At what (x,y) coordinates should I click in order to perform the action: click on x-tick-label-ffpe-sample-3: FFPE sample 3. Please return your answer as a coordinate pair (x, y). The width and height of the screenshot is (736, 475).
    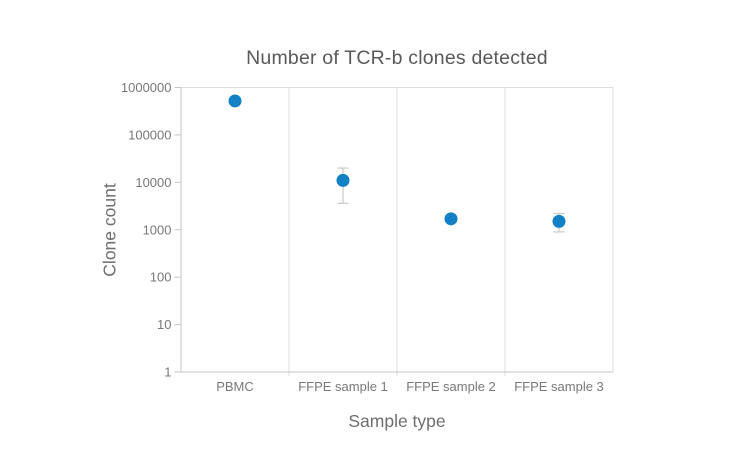
    Looking at the image, I should click on (559, 386).